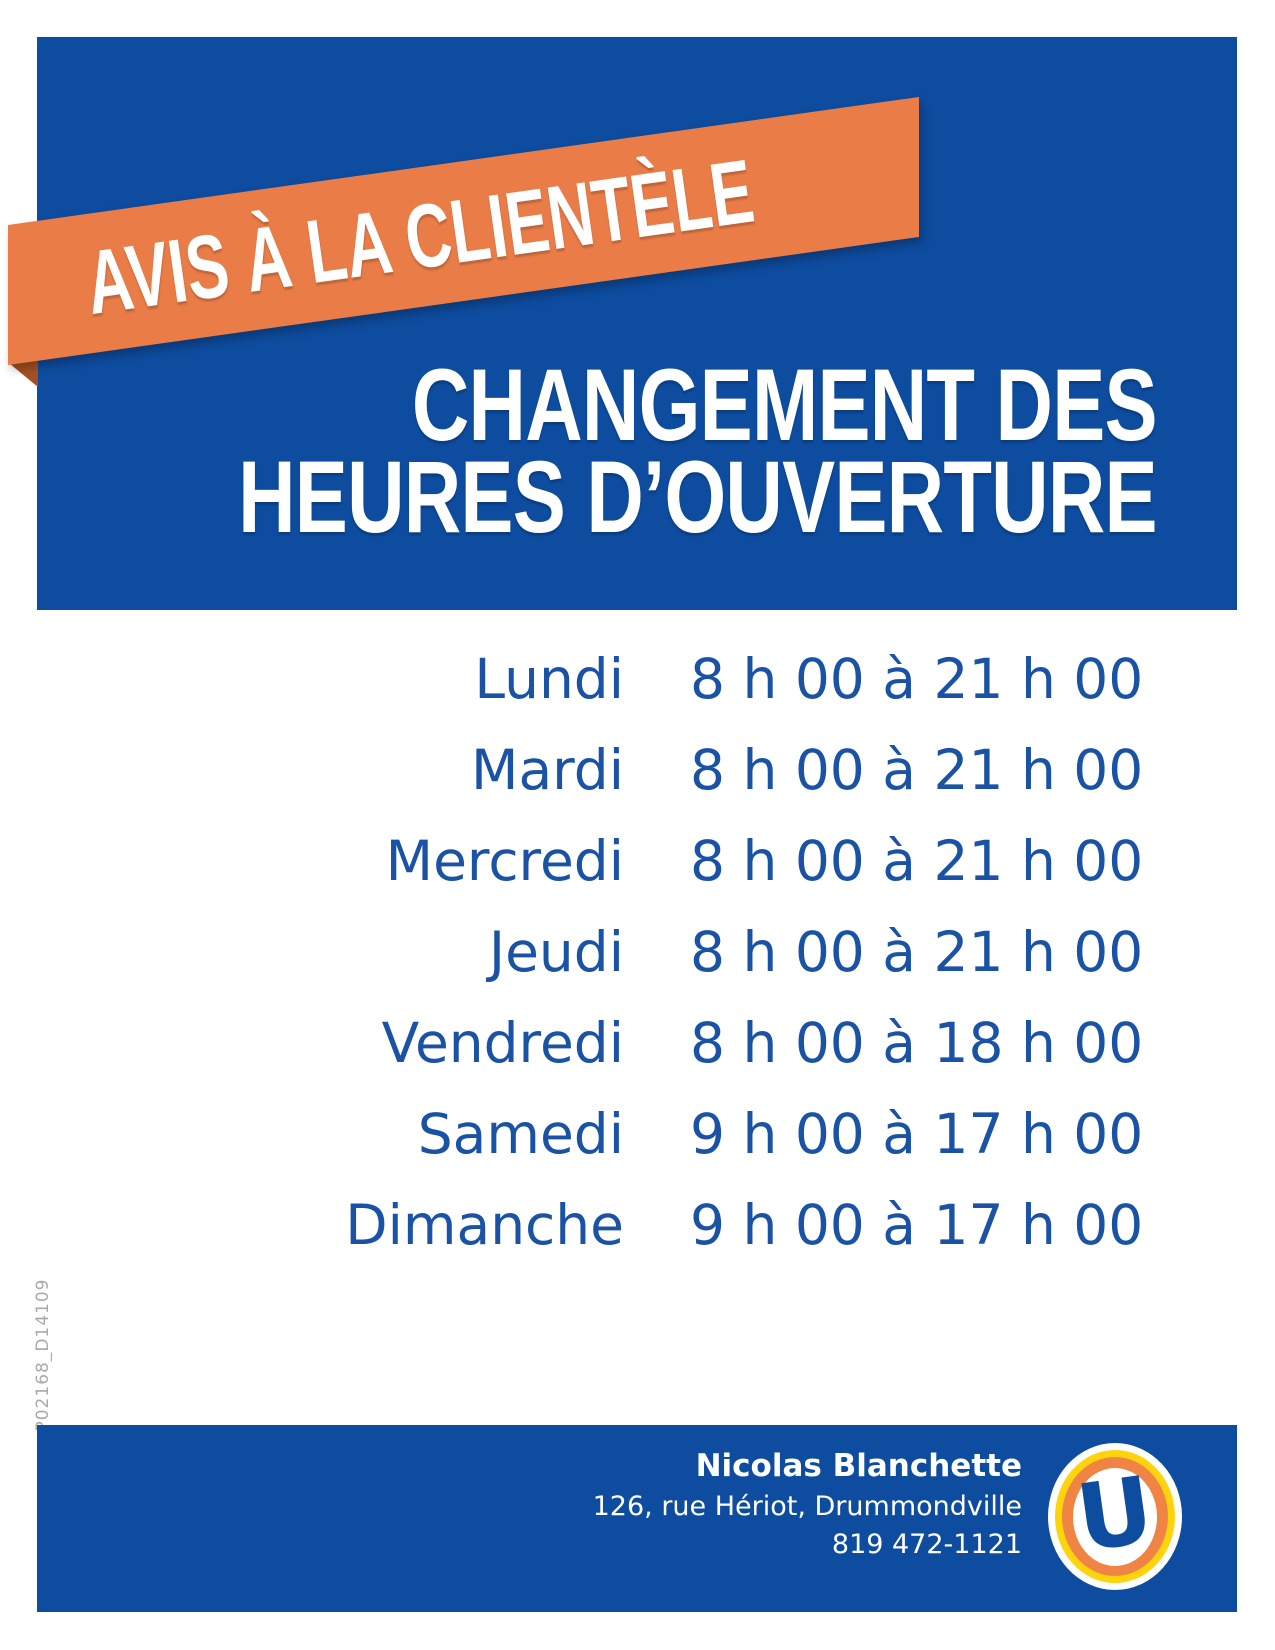 The image size is (1275, 1650). I want to click on schedule-day: Dimanche, so click(484, 1225).